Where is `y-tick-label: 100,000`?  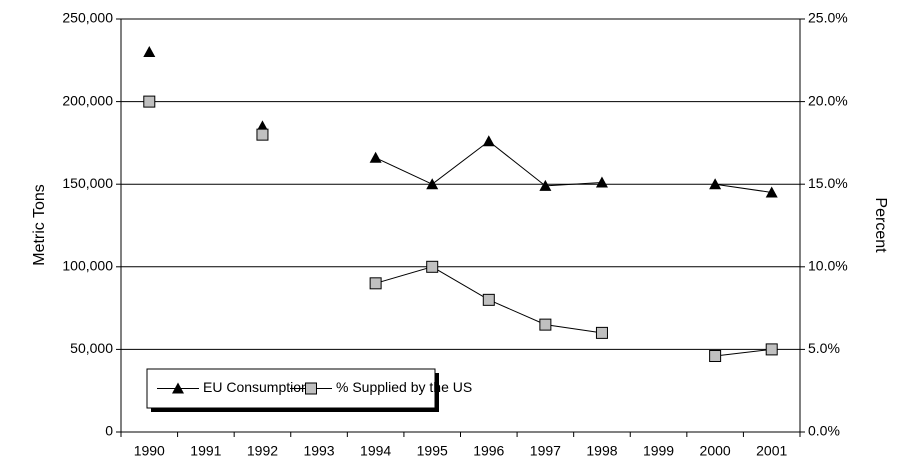 y-tick-label: 100,000 is located at coordinates (87, 266).